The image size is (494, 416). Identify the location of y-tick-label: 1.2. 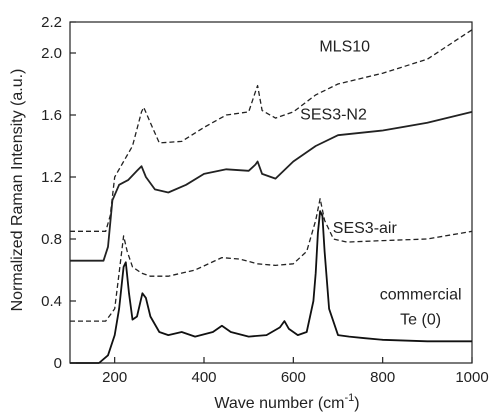
(51, 177).